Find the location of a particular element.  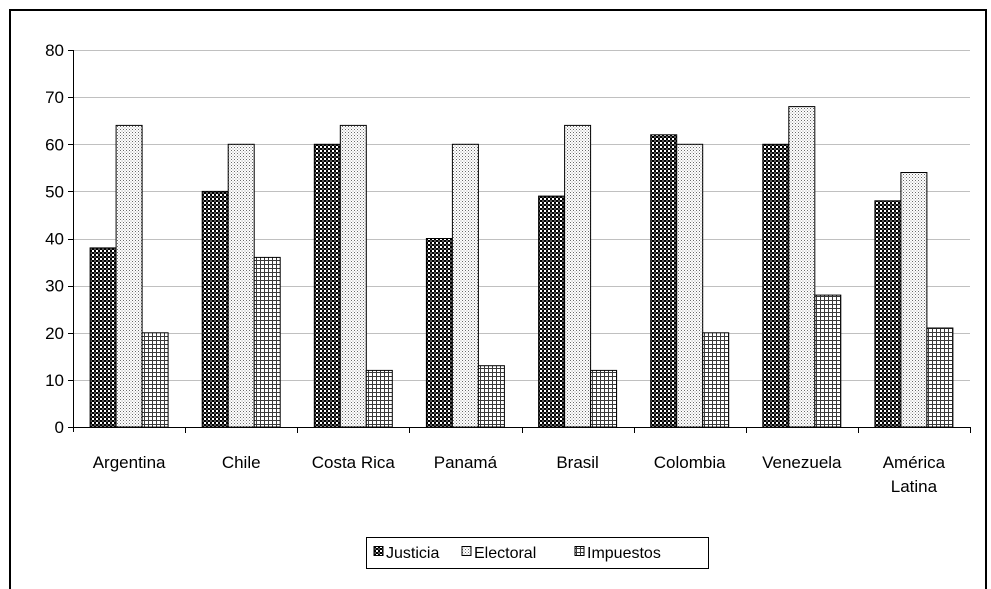

y-tick-label-80: 80 is located at coordinates (54, 50).